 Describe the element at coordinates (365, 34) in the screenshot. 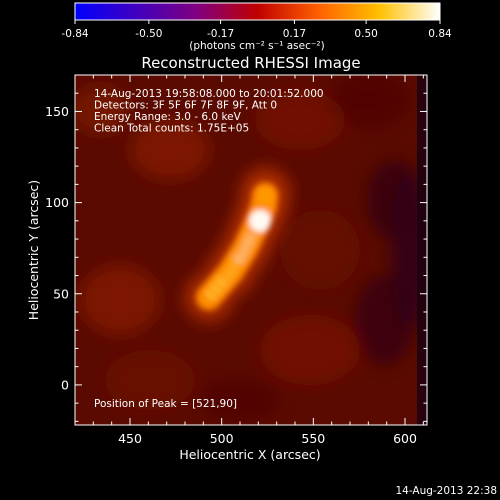

I see `colorbar-tick-label: 0.50` at that location.